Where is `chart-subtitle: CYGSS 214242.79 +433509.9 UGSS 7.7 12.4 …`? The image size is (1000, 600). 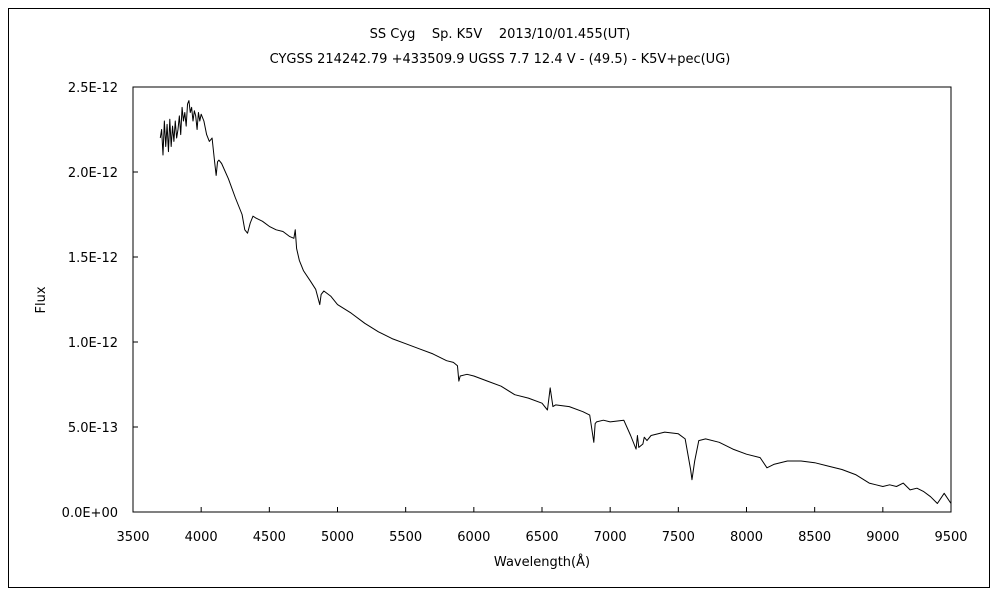
chart-subtitle: CYGSS 214242.79 +433509.9 UGSS 7.7 12.4 … is located at coordinates (500, 59).